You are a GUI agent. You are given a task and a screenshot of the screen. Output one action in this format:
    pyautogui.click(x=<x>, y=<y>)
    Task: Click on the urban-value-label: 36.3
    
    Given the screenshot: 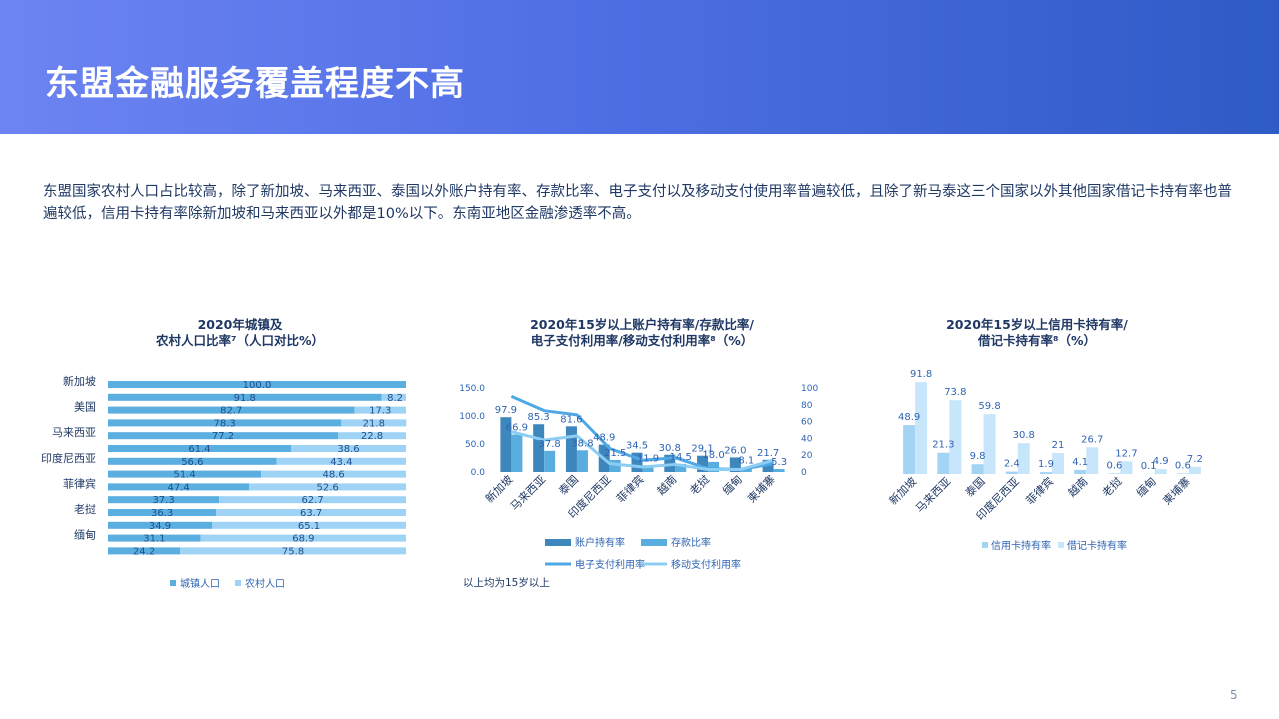 What is the action you would take?
    pyautogui.click(x=162, y=513)
    